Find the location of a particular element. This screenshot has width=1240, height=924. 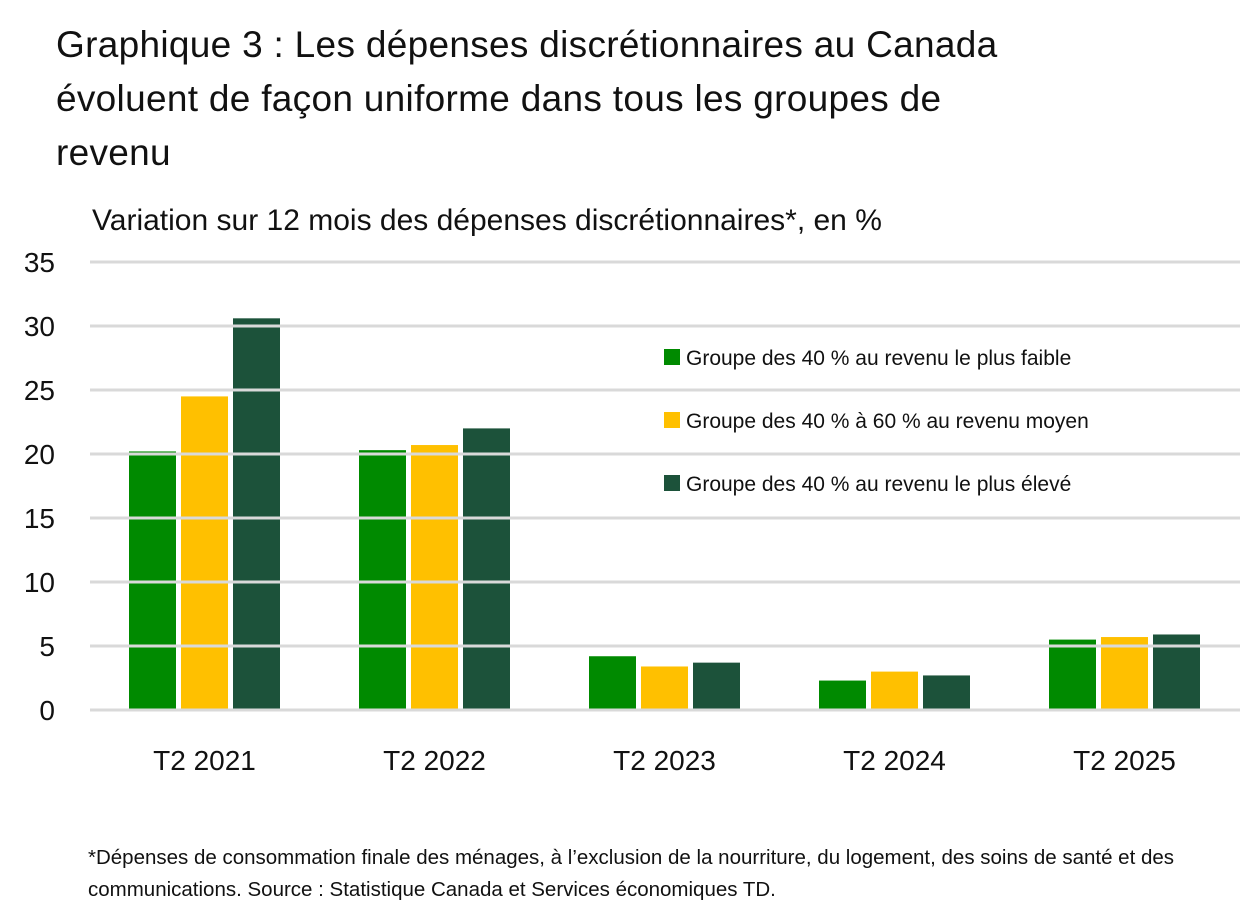

y-tick-label: 0 is located at coordinates (47, 710).